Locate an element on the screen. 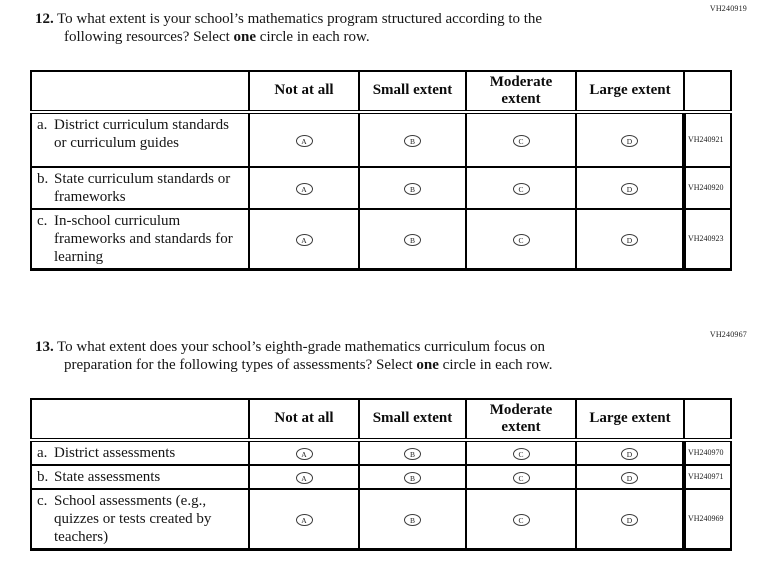 The height and width of the screenshot is (564, 758). table-row: a. District assessments A B C D VH240970 is located at coordinates (381, 452).